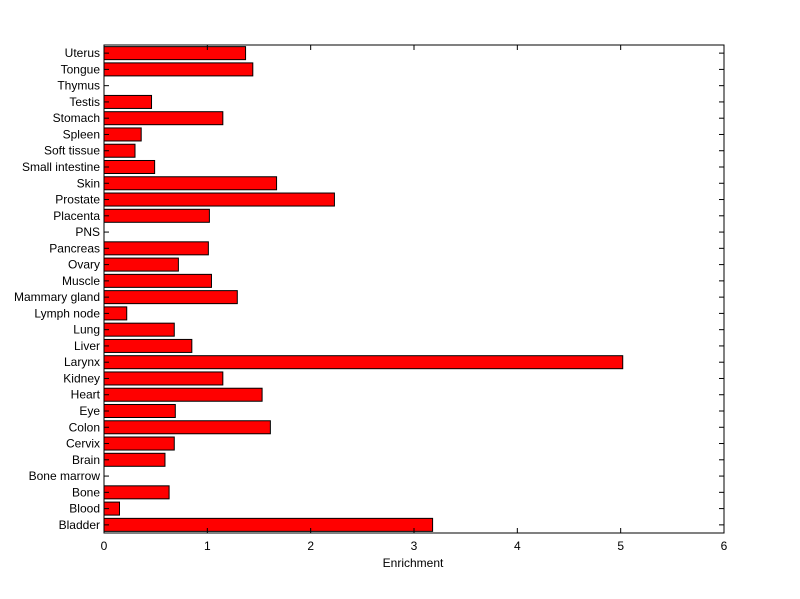  Describe the element at coordinates (76, 118) in the screenshot. I see `y-tick-label: Stomach` at that location.